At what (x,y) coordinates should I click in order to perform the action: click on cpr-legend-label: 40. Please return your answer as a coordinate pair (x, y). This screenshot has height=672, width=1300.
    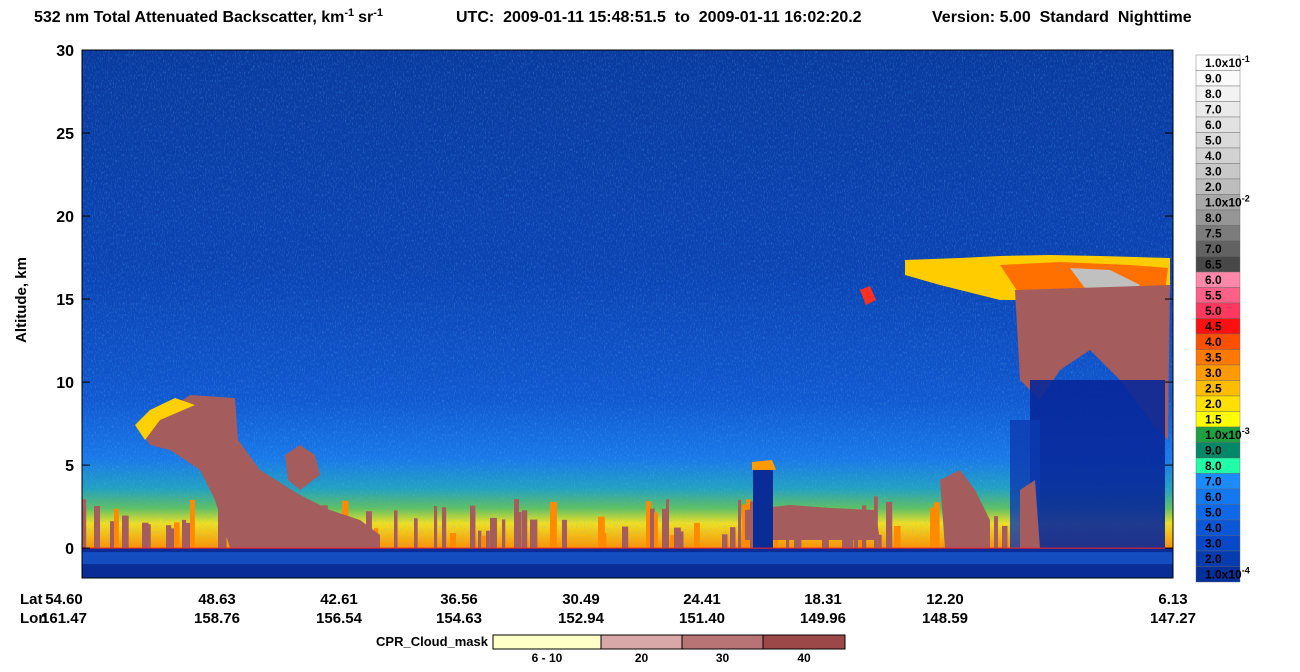
    Looking at the image, I should click on (804, 658).